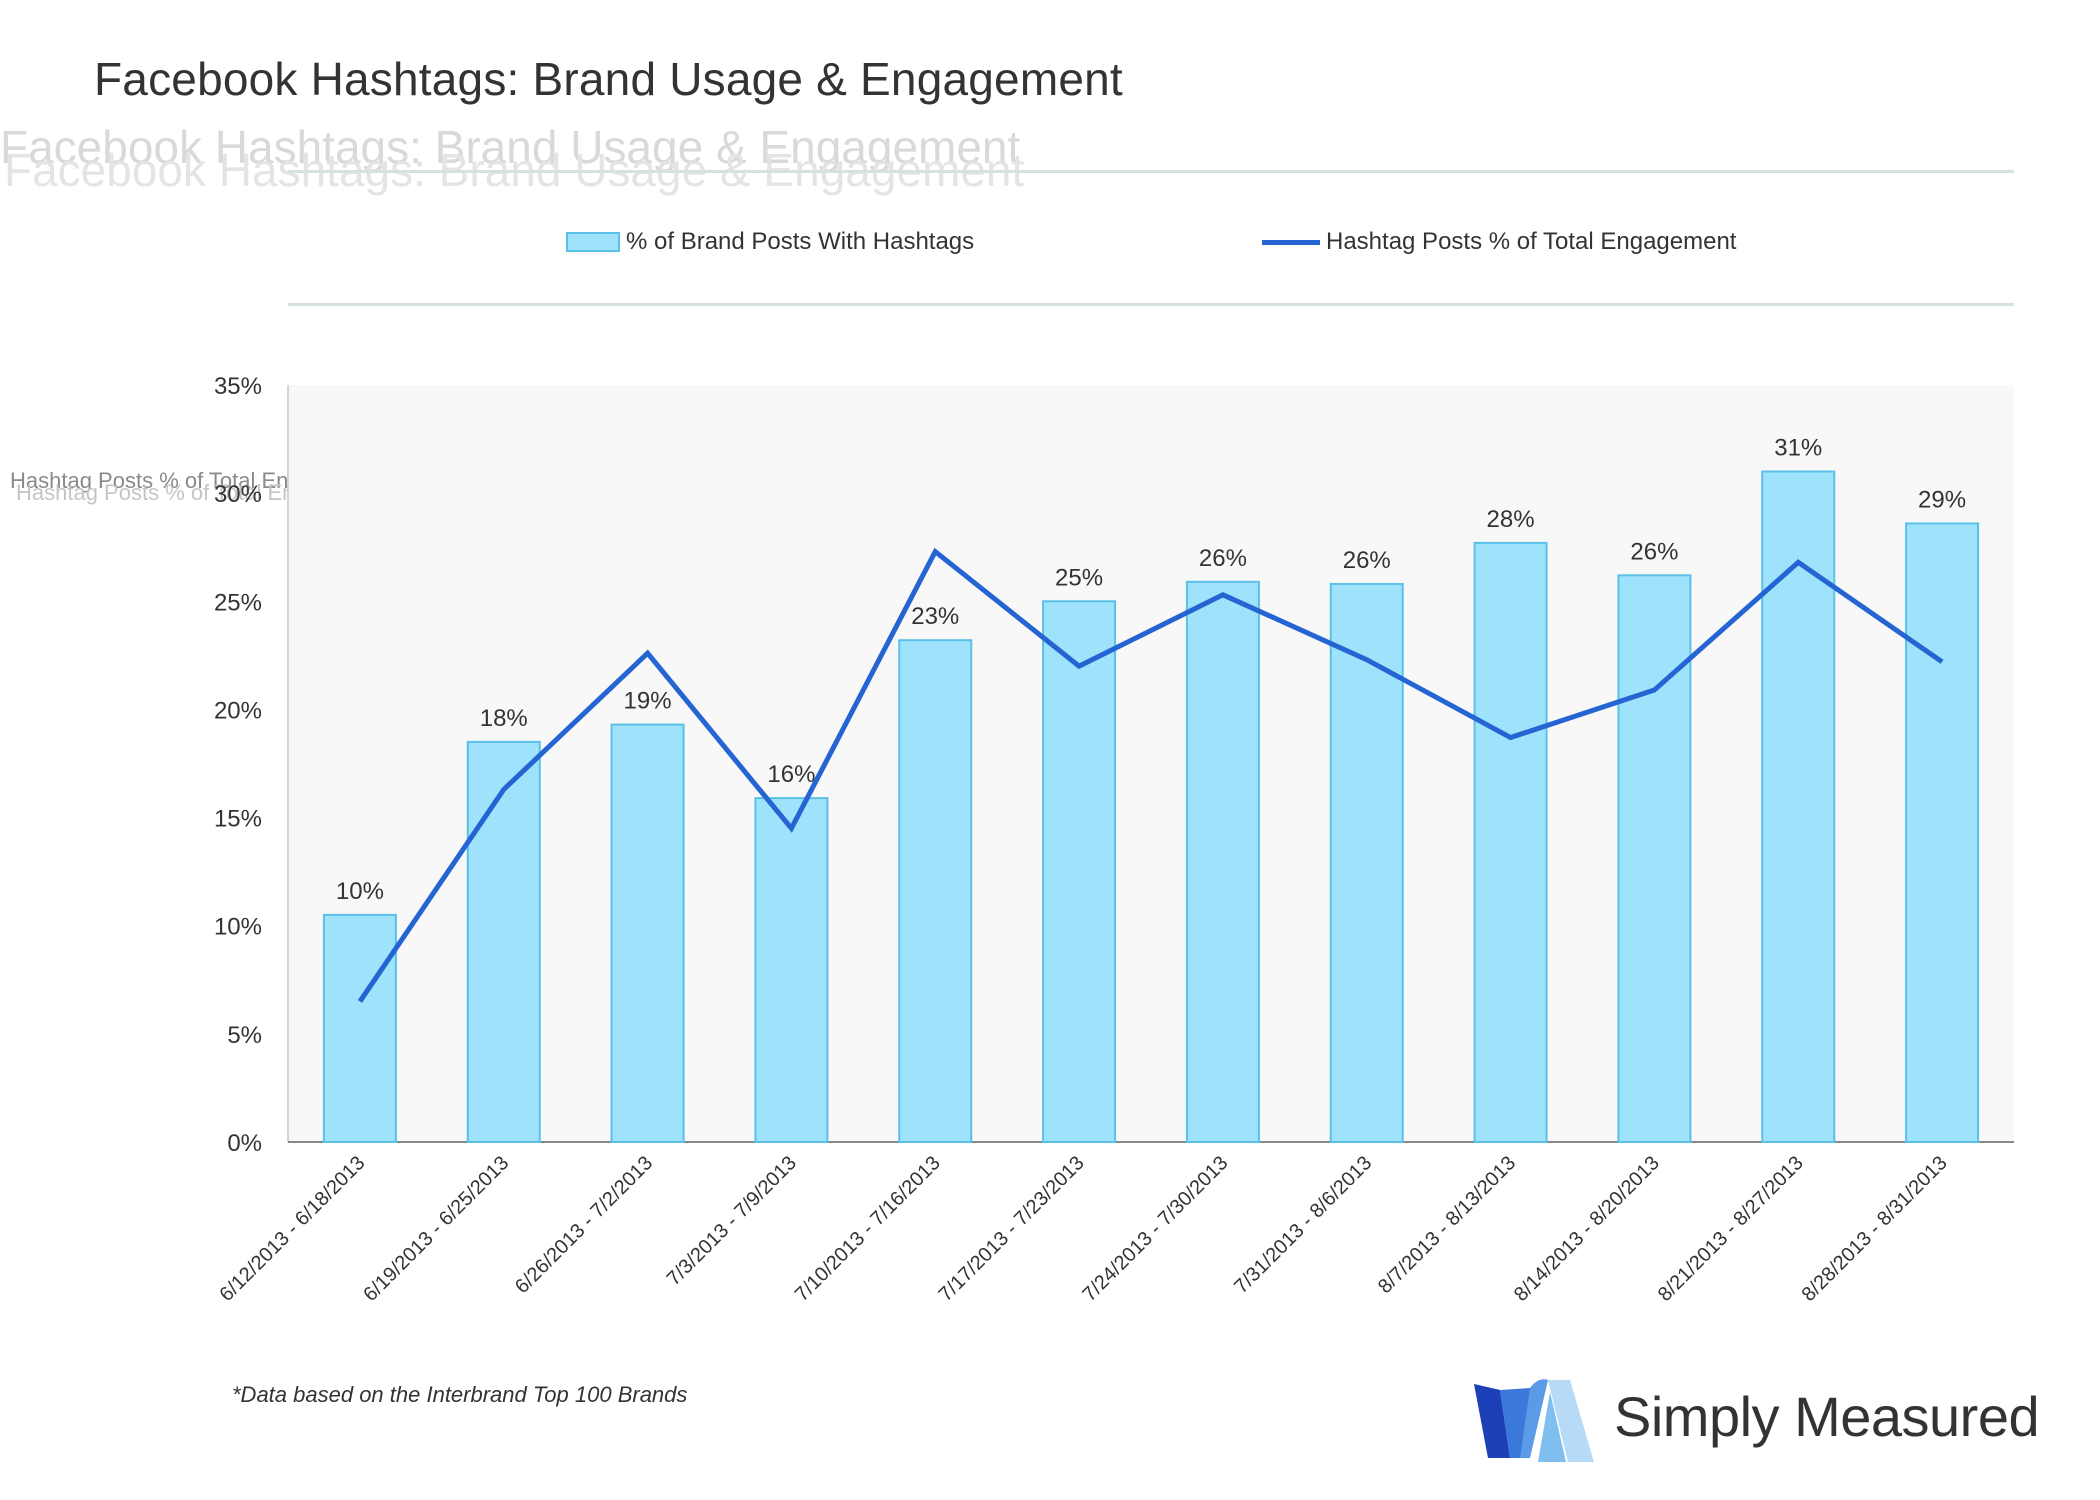 This screenshot has width=2100, height=1500. I want to click on y-tick-label: 30%, so click(238, 494).